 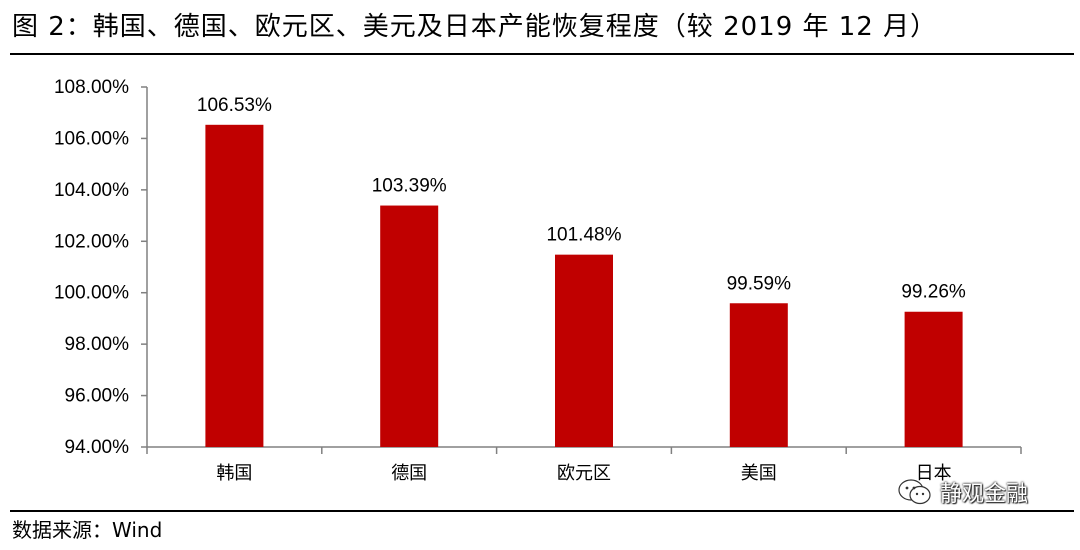 What do you see at coordinates (475, 27) in the screenshot?
I see `figure-title: 图 2：韩国、德国、欧元区、美元及日本产能恢复程度（较 2019 年 12 月）` at bounding box center [475, 27].